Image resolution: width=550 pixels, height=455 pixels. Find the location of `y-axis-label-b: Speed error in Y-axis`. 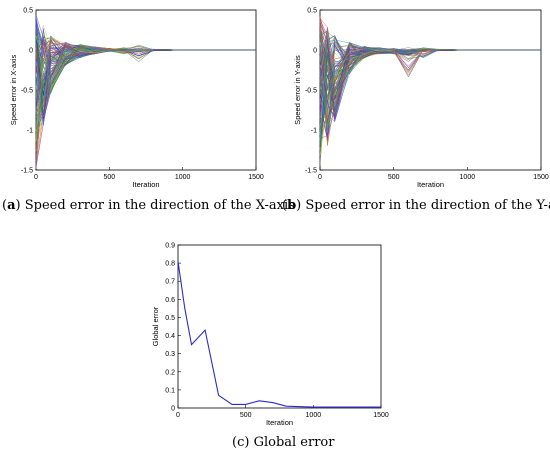

y-axis-label-b: Speed error in Y-axis is located at coordinates (297, 90).